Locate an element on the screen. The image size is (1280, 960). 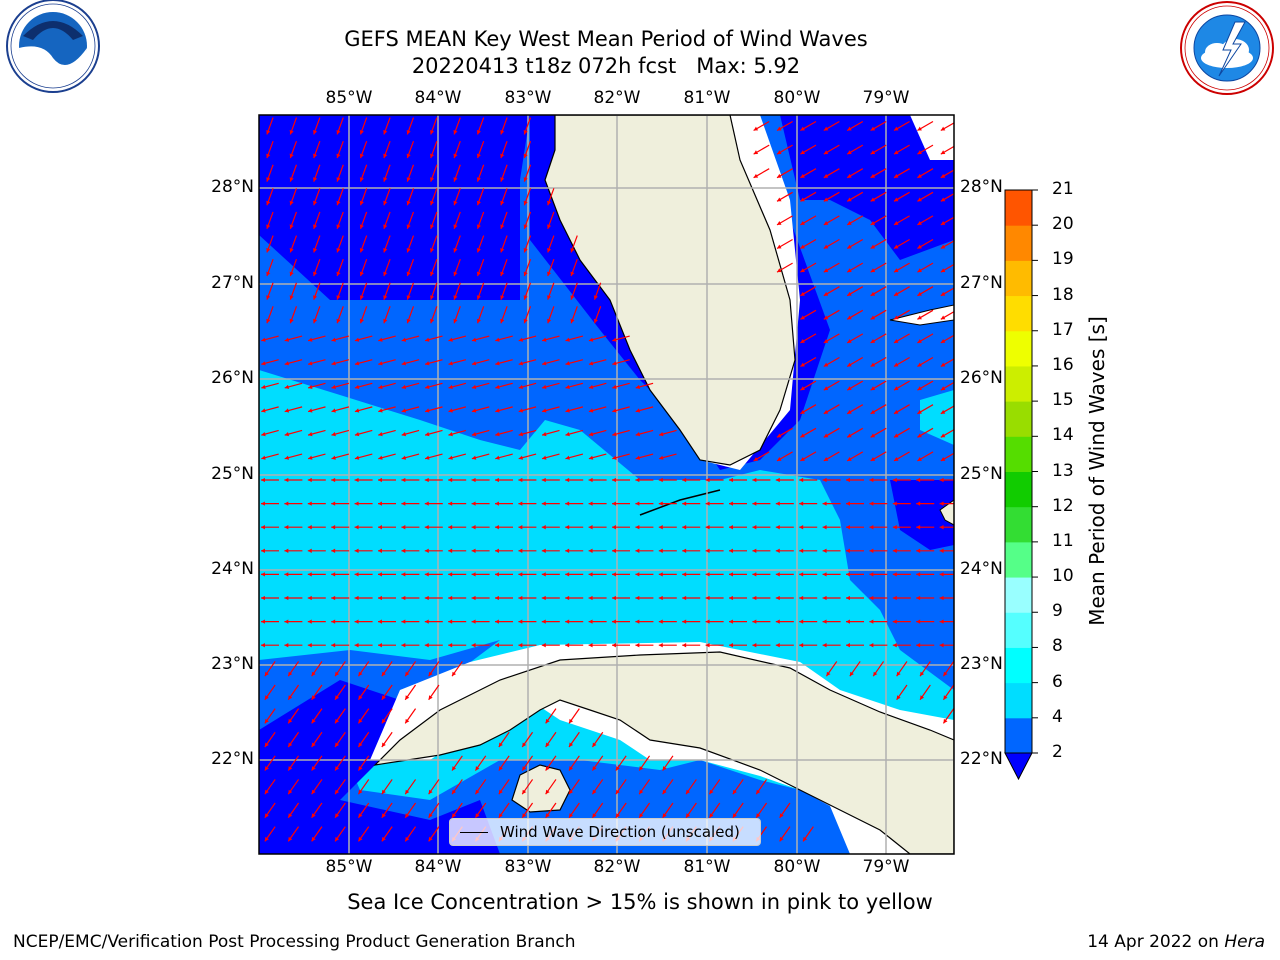
lon-tick-top: 81°W is located at coordinates (707, 98).